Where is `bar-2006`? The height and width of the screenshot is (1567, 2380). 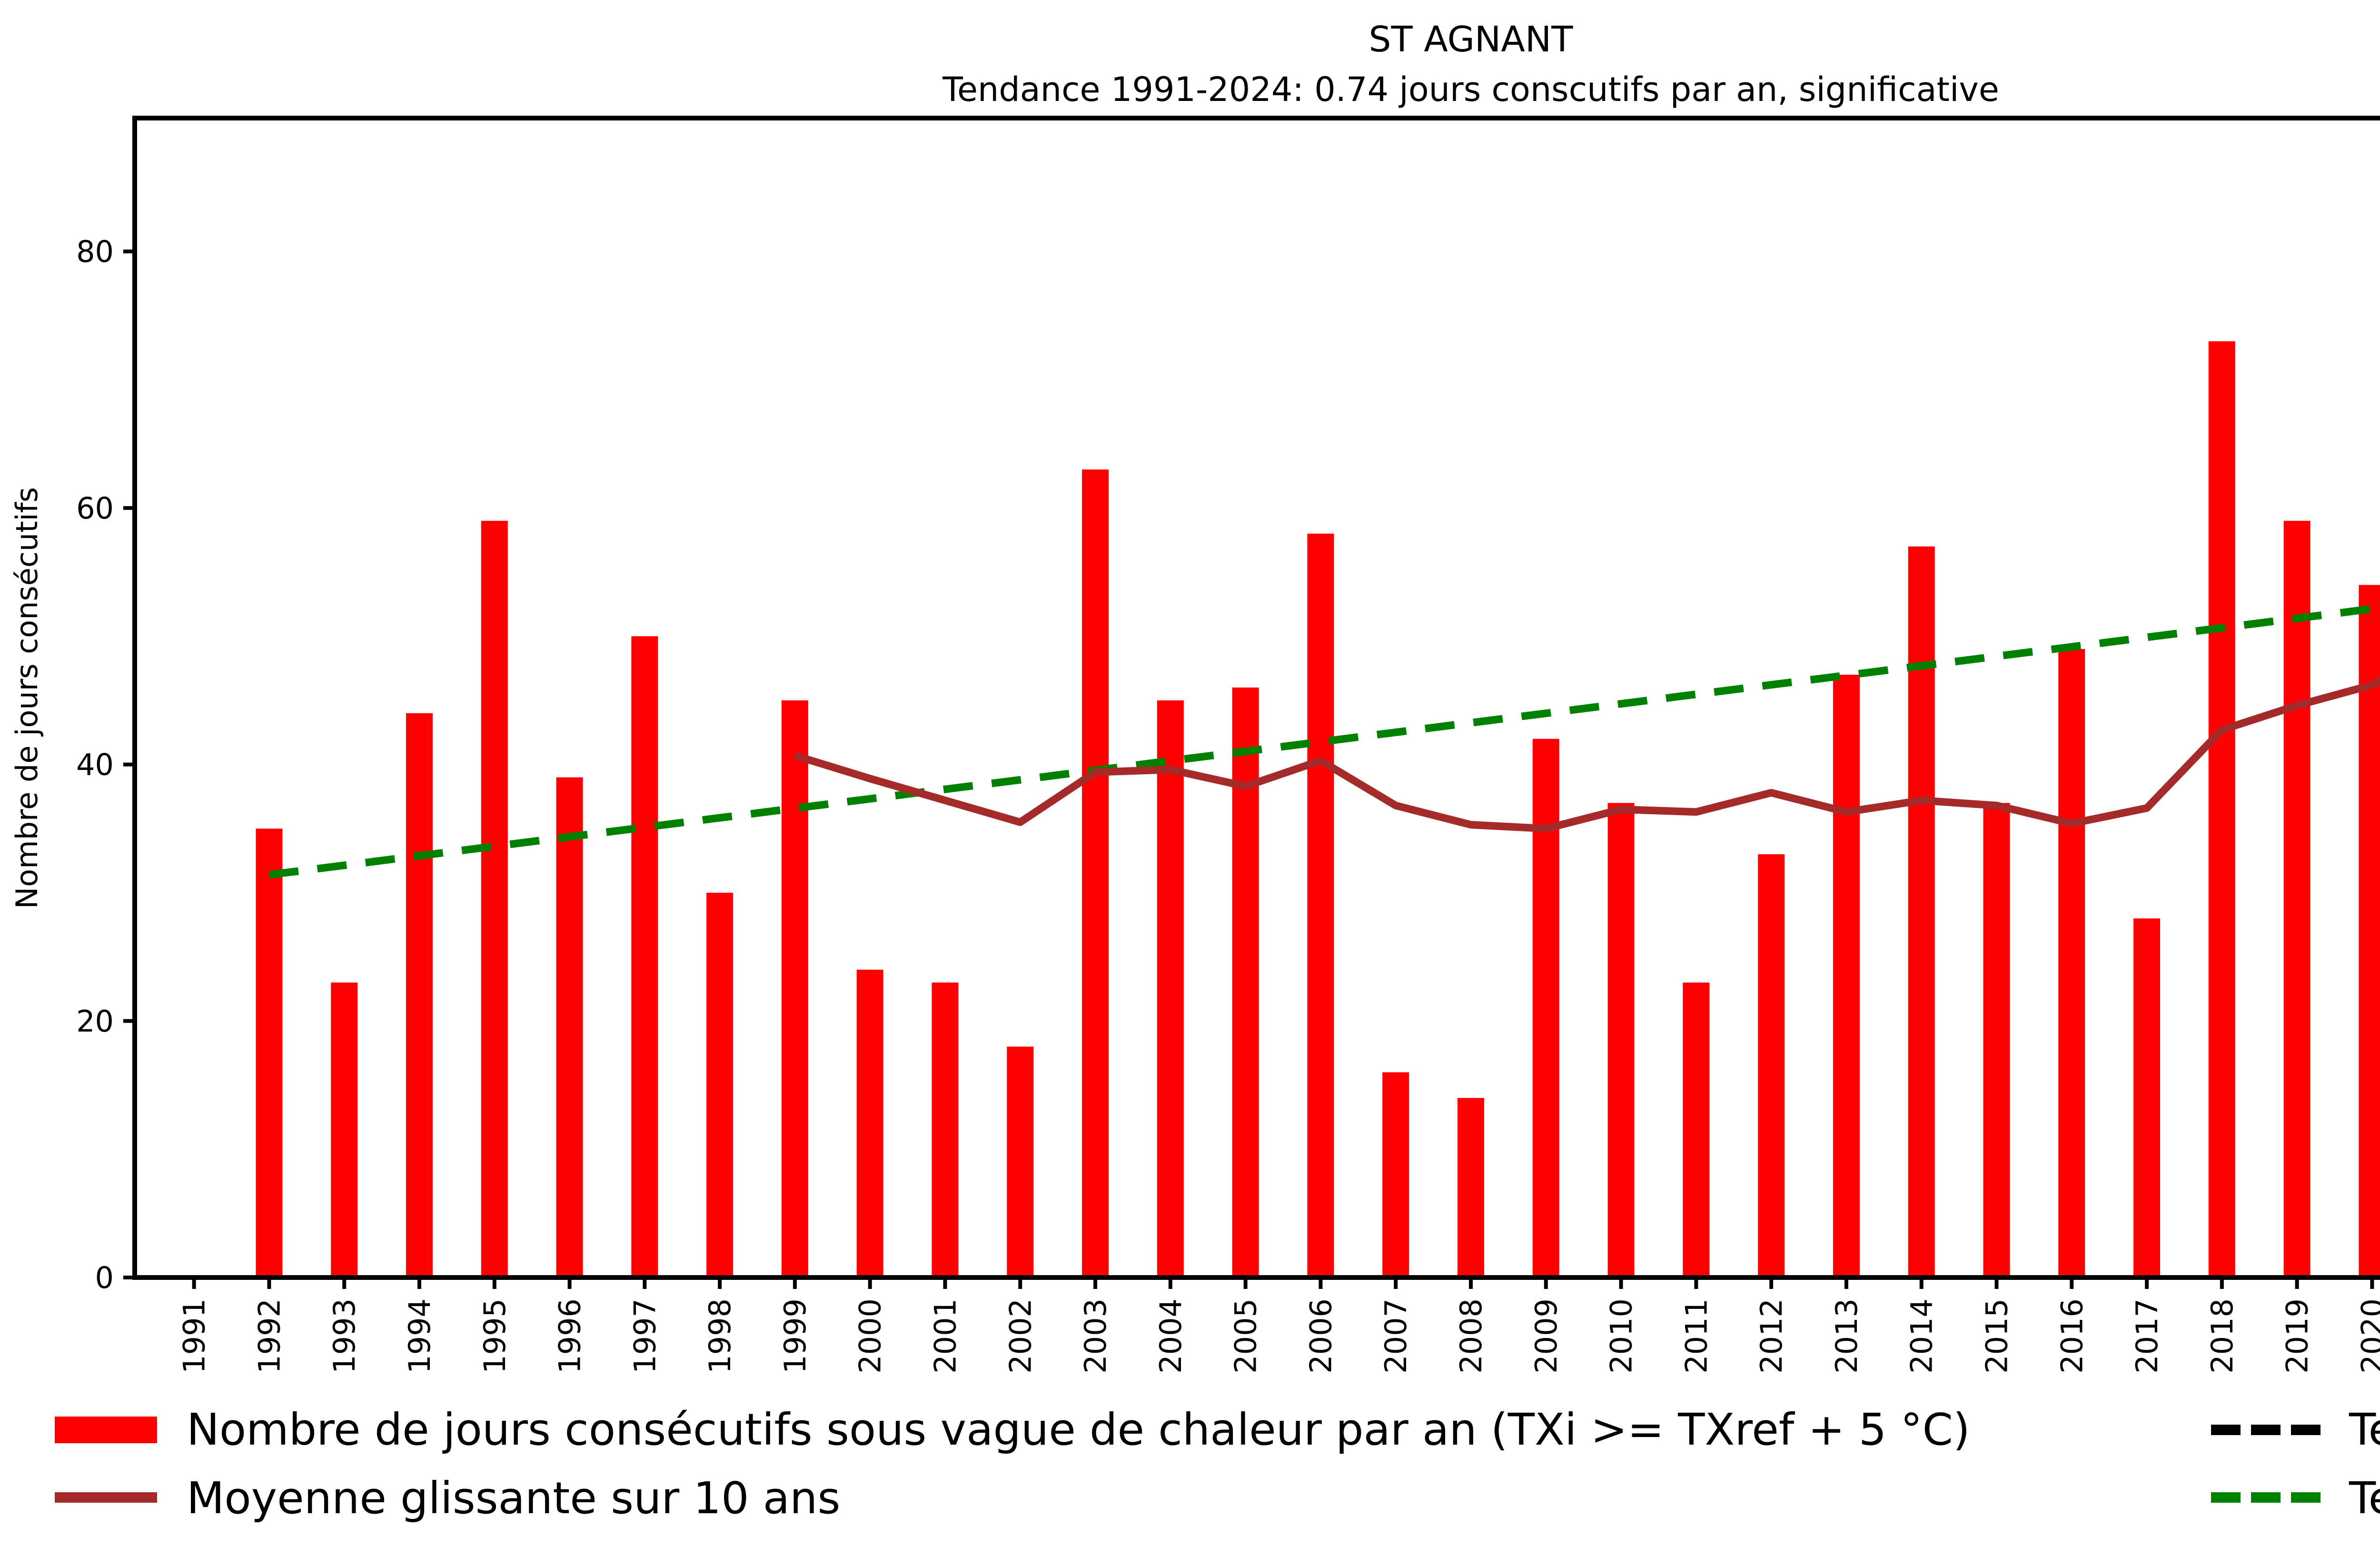
bar-2006 is located at coordinates (1320, 905).